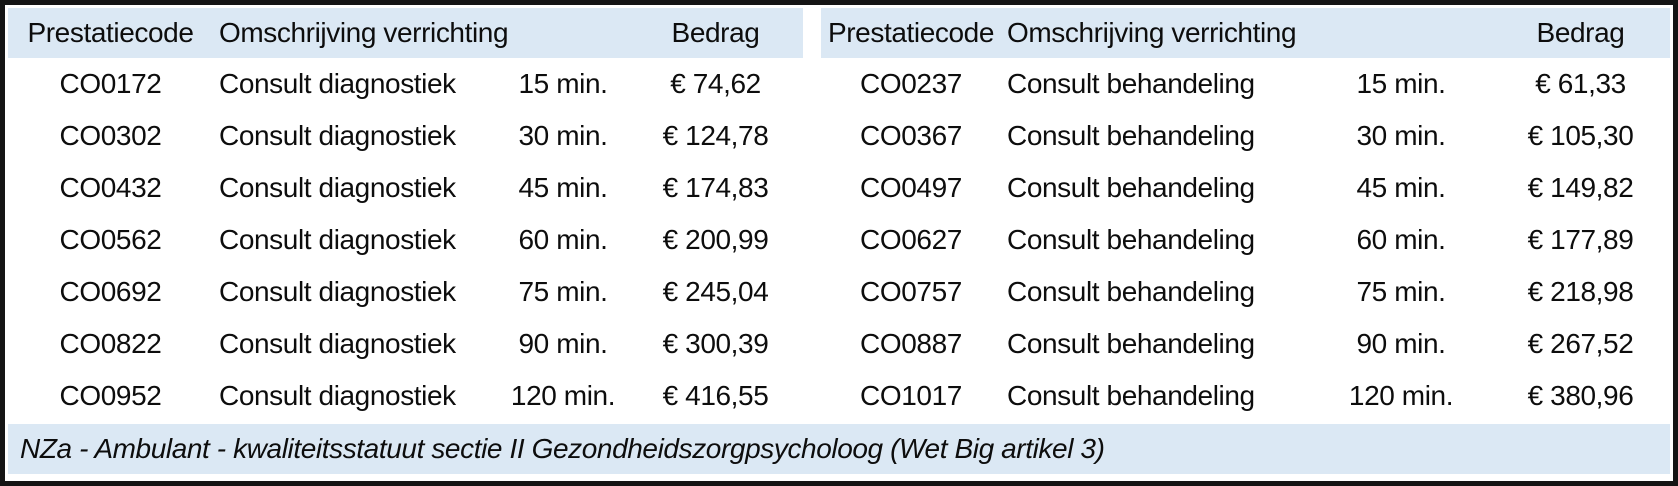 The width and height of the screenshot is (1678, 486). What do you see at coordinates (1580, 291) in the screenshot?
I see `bedrag-value: € 218,98` at bounding box center [1580, 291].